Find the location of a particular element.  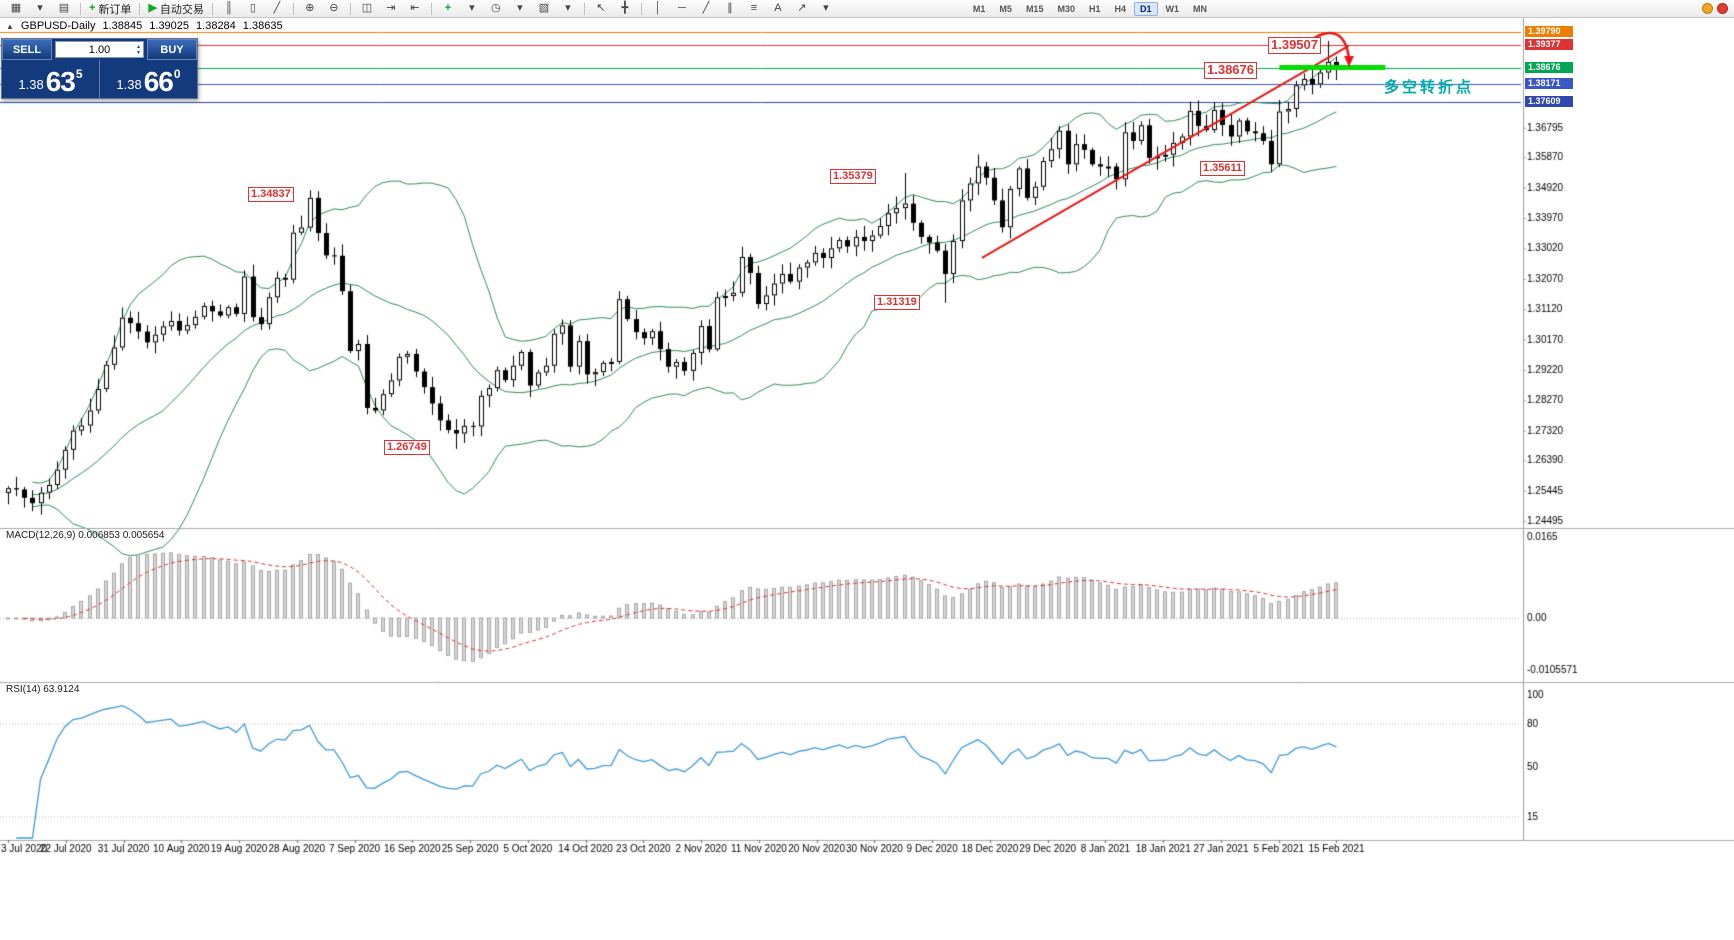

ask-base: 1.38 is located at coordinates (129, 84).